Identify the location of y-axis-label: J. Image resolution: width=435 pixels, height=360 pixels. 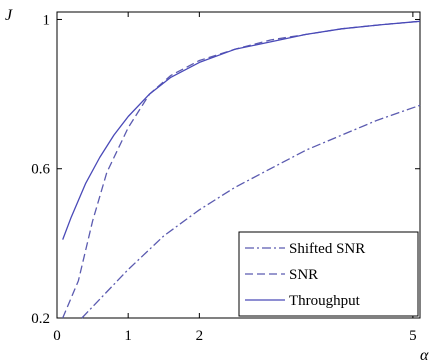
(9, 15).